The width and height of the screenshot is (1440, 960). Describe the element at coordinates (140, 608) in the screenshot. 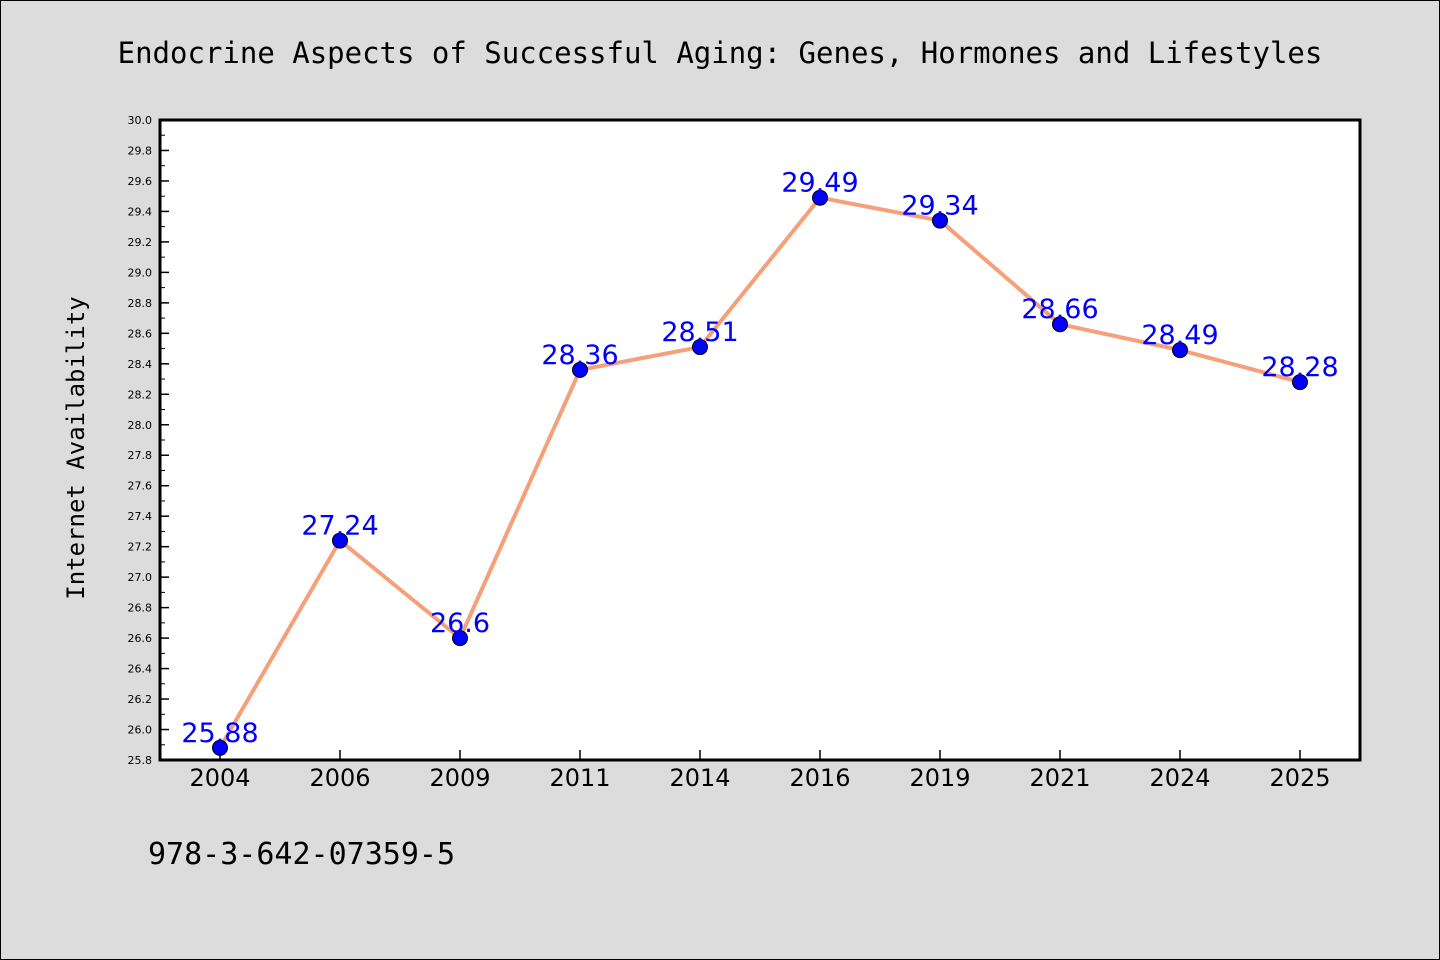

I see `y-tick-label: 26.8` at that location.